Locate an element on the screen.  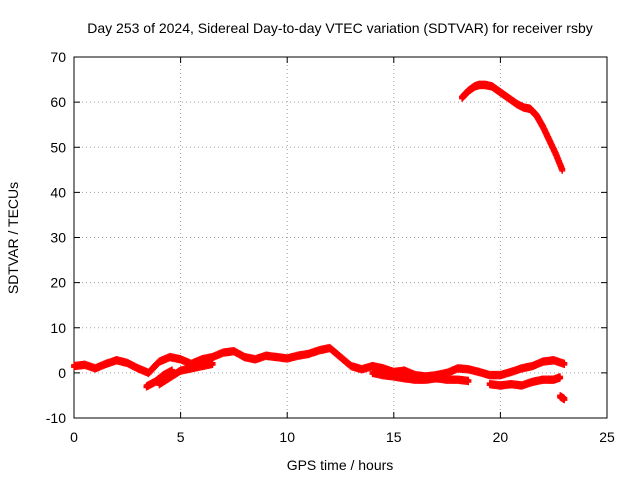
x-tick-label: 0 is located at coordinates (74, 437).